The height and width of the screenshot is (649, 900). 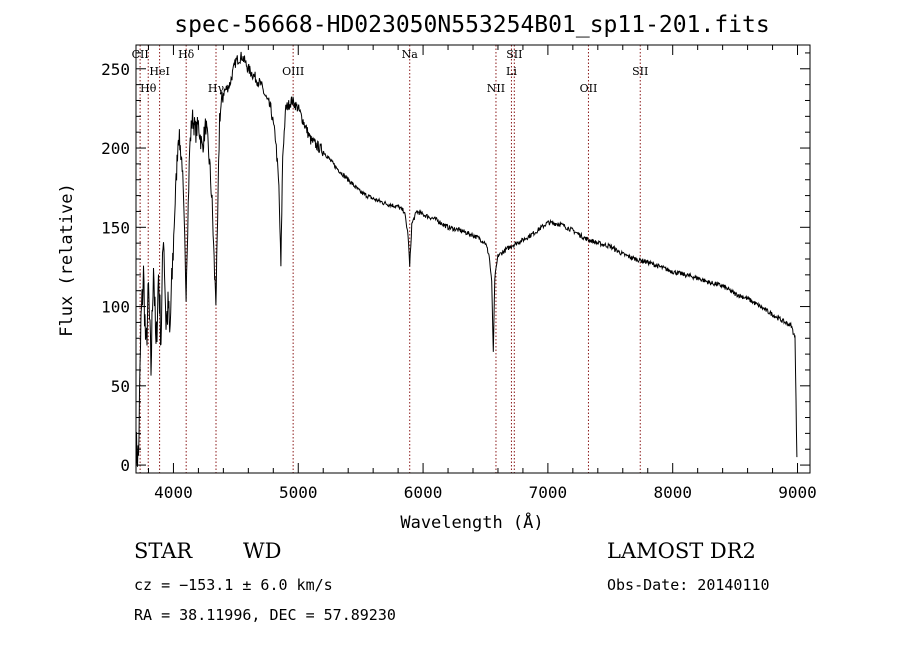 What do you see at coordinates (115, 148) in the screenshot?
I see `y-tick-label: 200` at bounding box center [115, 148].